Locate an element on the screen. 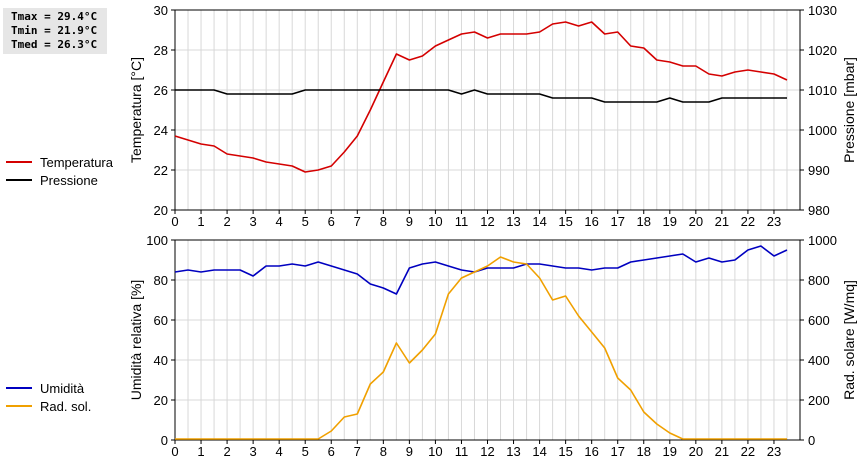 The height and width of the screenshot is (460, 860). y2-tick-label: 1030 is located at coordinates (822, 10).